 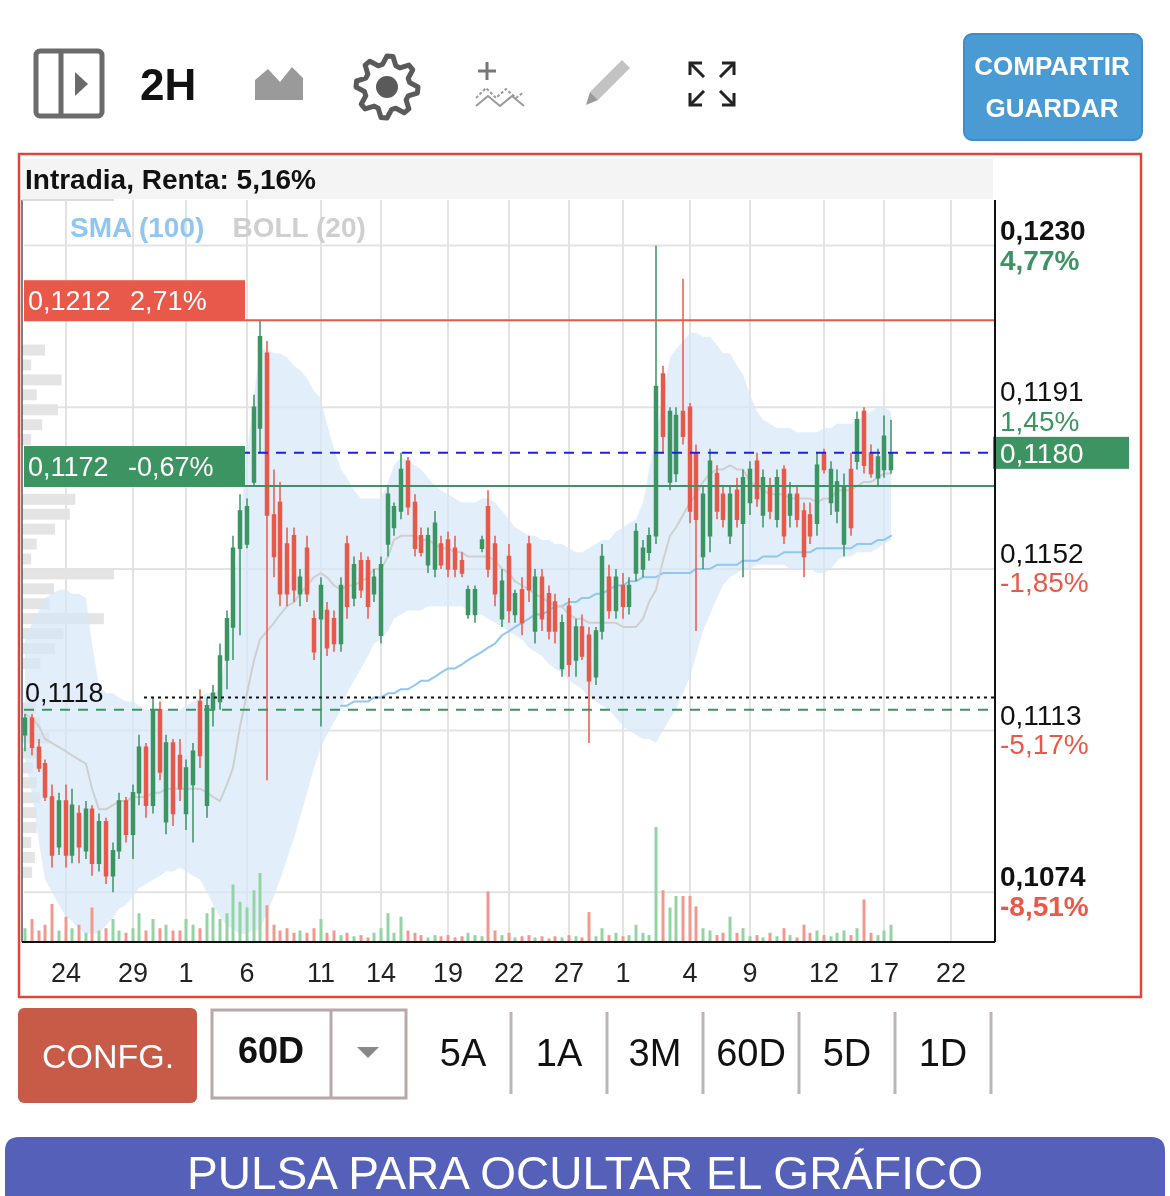 I want to click on x-tick-label: 12, so click(x=824, y=973).